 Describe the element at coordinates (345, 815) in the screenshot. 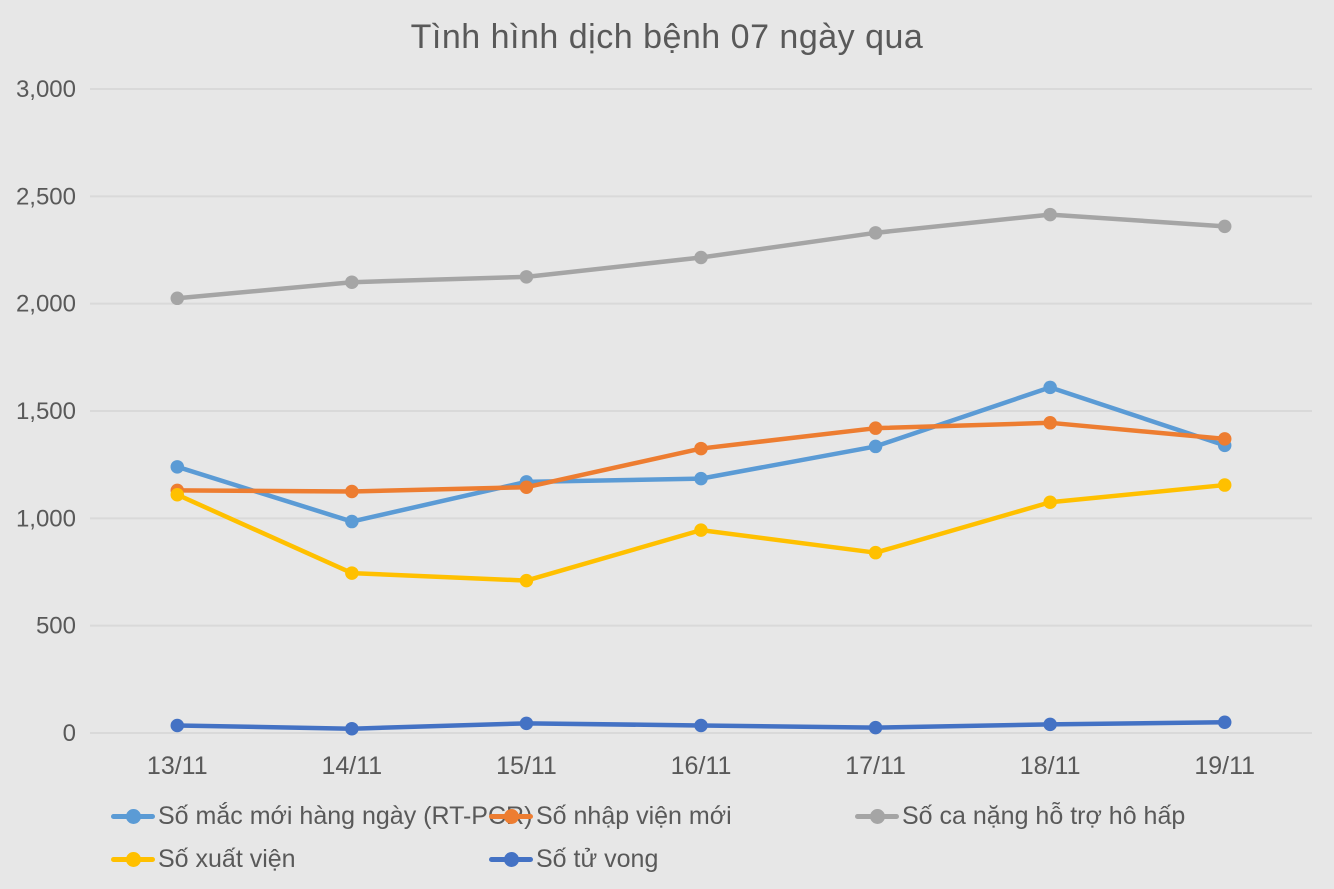

I see `legend-label: Số mắc mới hàng ngày (RT-PCR)` at that location.